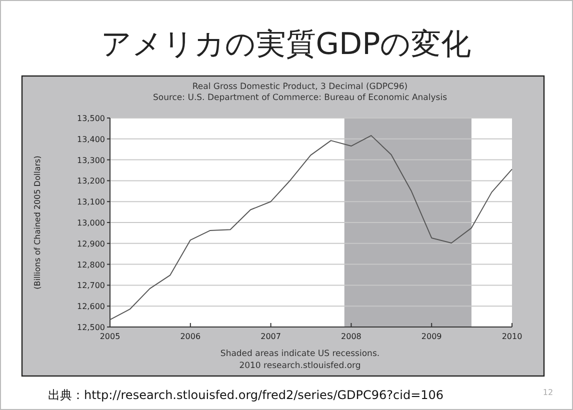 The width and height of the screenshot is (573, 410). Describe the element at coordinates (91, 327) in the screenshot. I see `y-tick-label: 12,500` at that location.